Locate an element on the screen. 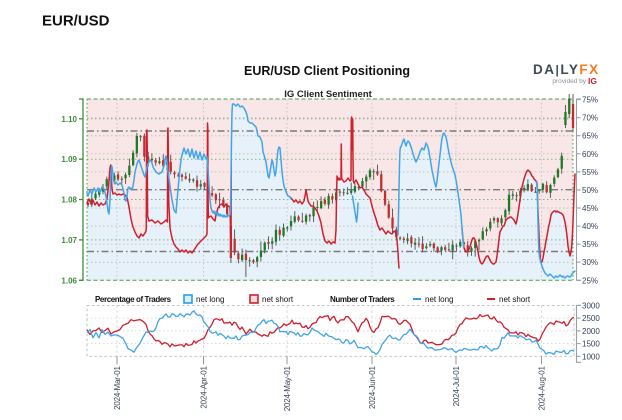 The width and height of the screenshot is (622, 420). svg-text: 1.09 is located at coordinates (69, 159).